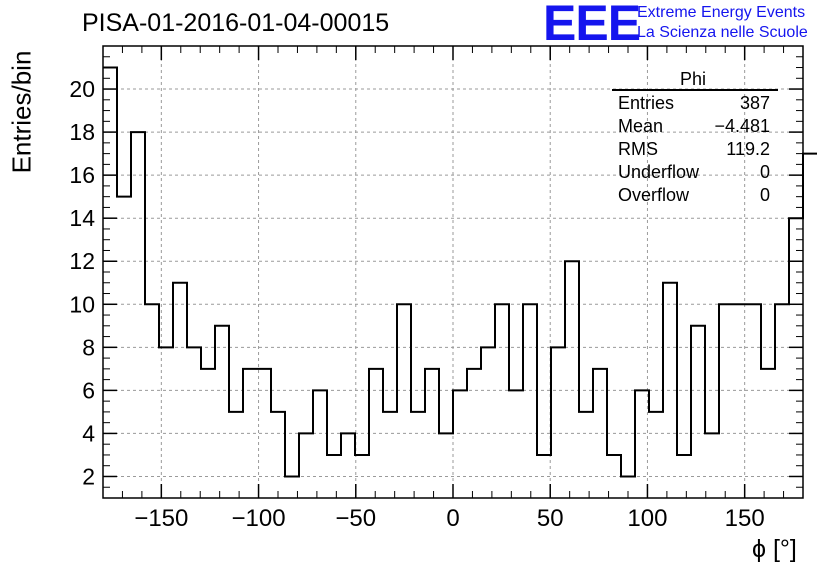 The image size is (836, 572). Describe the element at coordinates (259, 518) in the screenshot. I see `x-tick-label: −100` at that location.